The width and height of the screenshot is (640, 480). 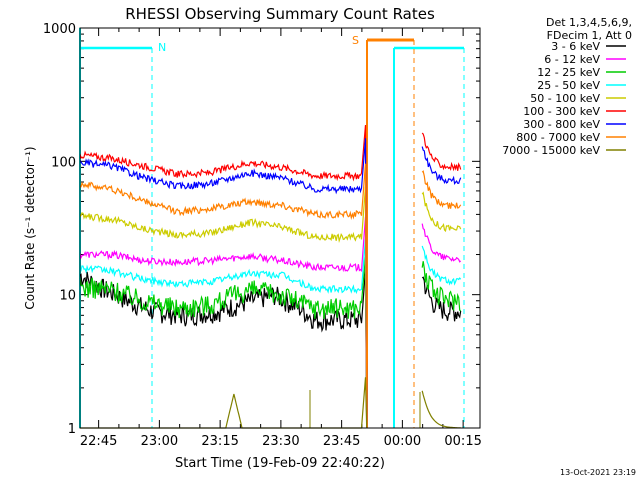 I want to click on legend-label: 100 - 300 keV, so click(x=561, y=111).